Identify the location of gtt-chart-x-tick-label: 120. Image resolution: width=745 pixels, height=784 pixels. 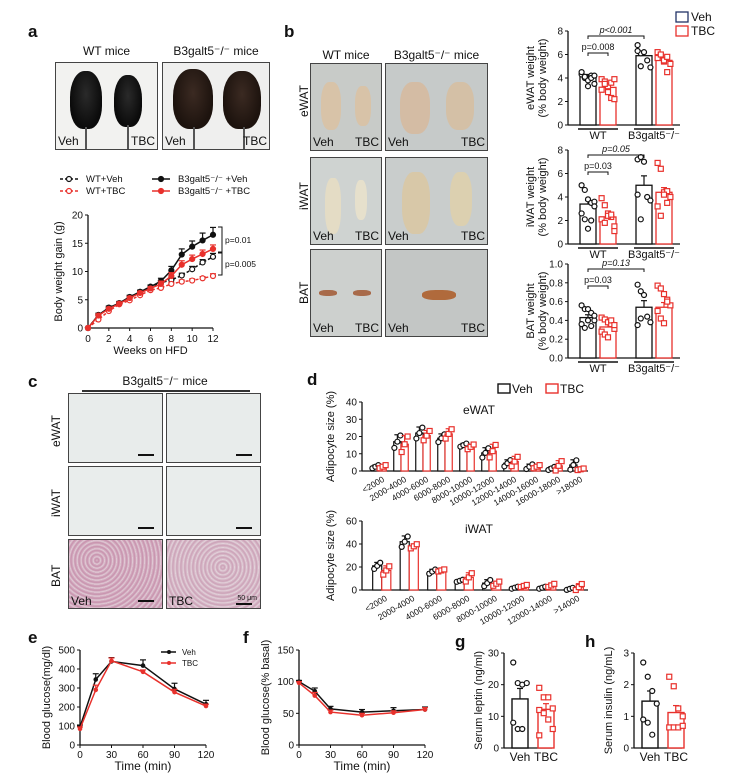
(206, 755).